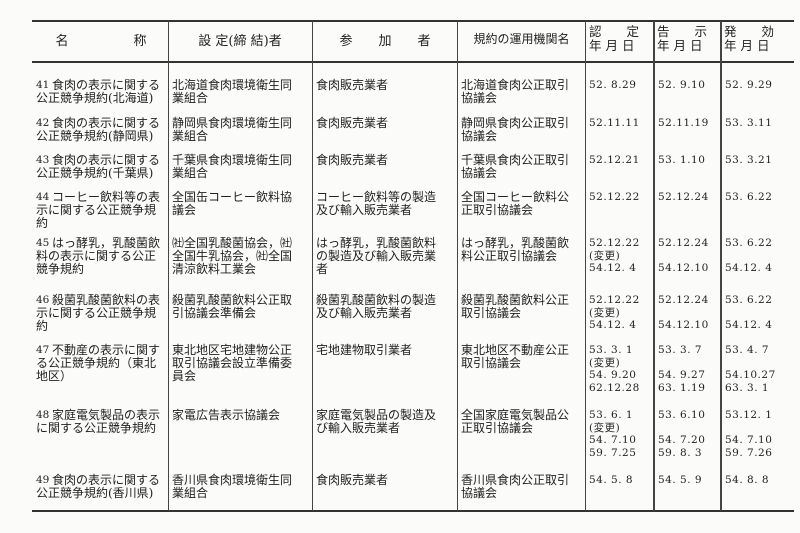  I want to click on regulation-name-line: コーヒー飲料等の表, so click(106, 197).